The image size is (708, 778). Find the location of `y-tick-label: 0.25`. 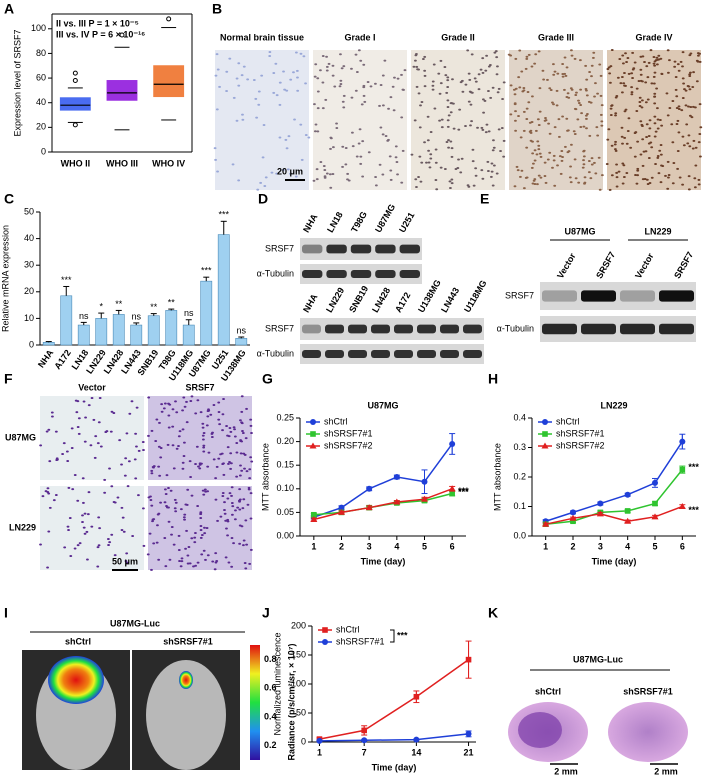

y-tick-label: 0.25 is located at coordinates (285, 417).